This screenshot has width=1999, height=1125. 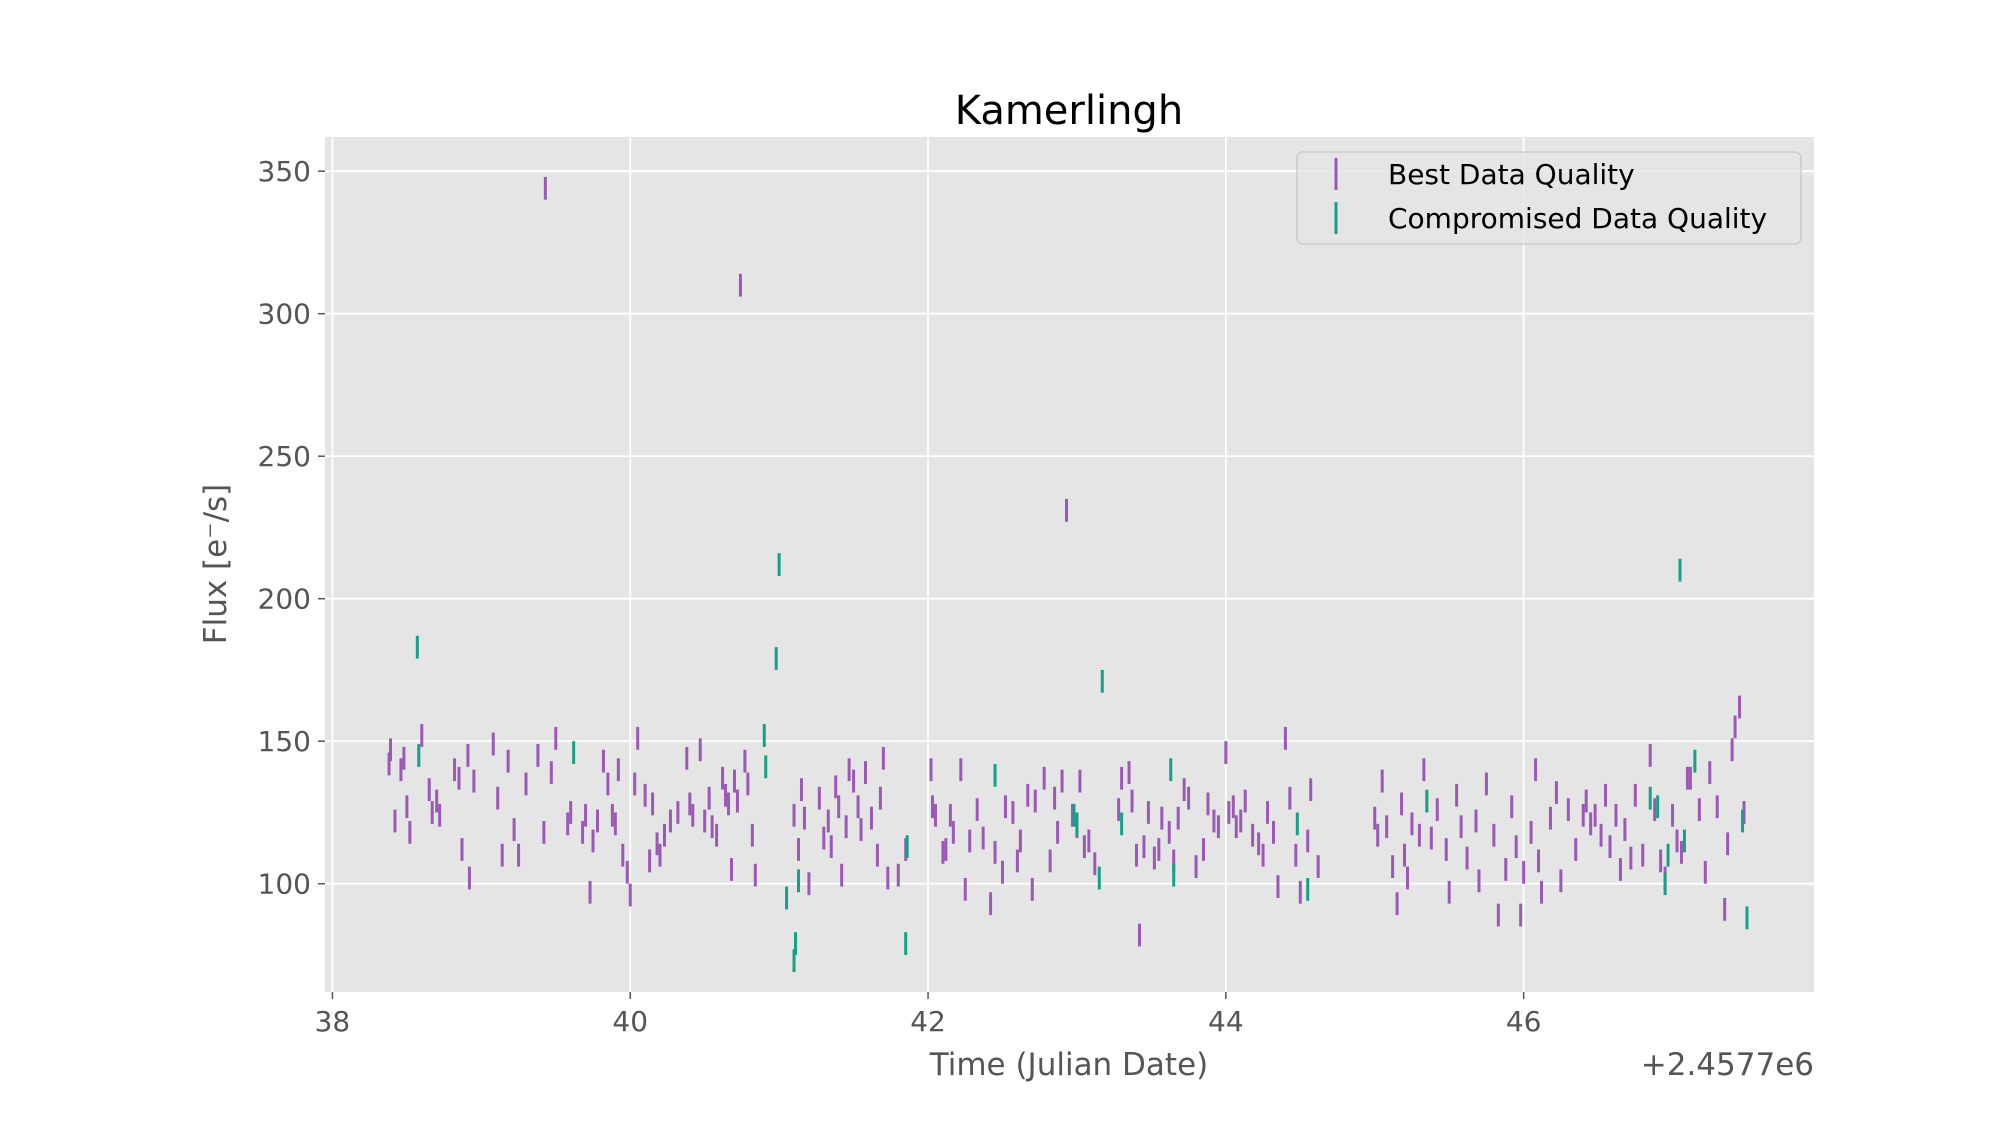 What do you see at coordinates (333, 1021) in the screenshot?
I see `x-tick-label: 38` at bounding box center [333, 1021].